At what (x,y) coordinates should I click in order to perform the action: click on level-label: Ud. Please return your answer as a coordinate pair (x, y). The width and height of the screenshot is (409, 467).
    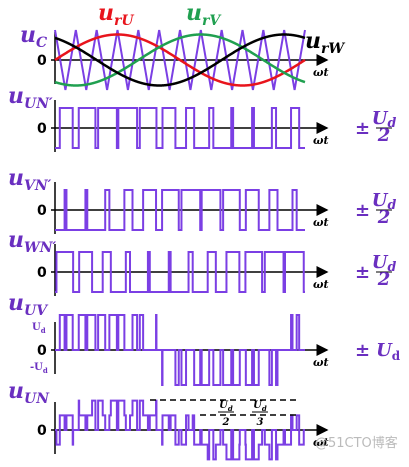
    Looking at the image, I should click on (39, 328).